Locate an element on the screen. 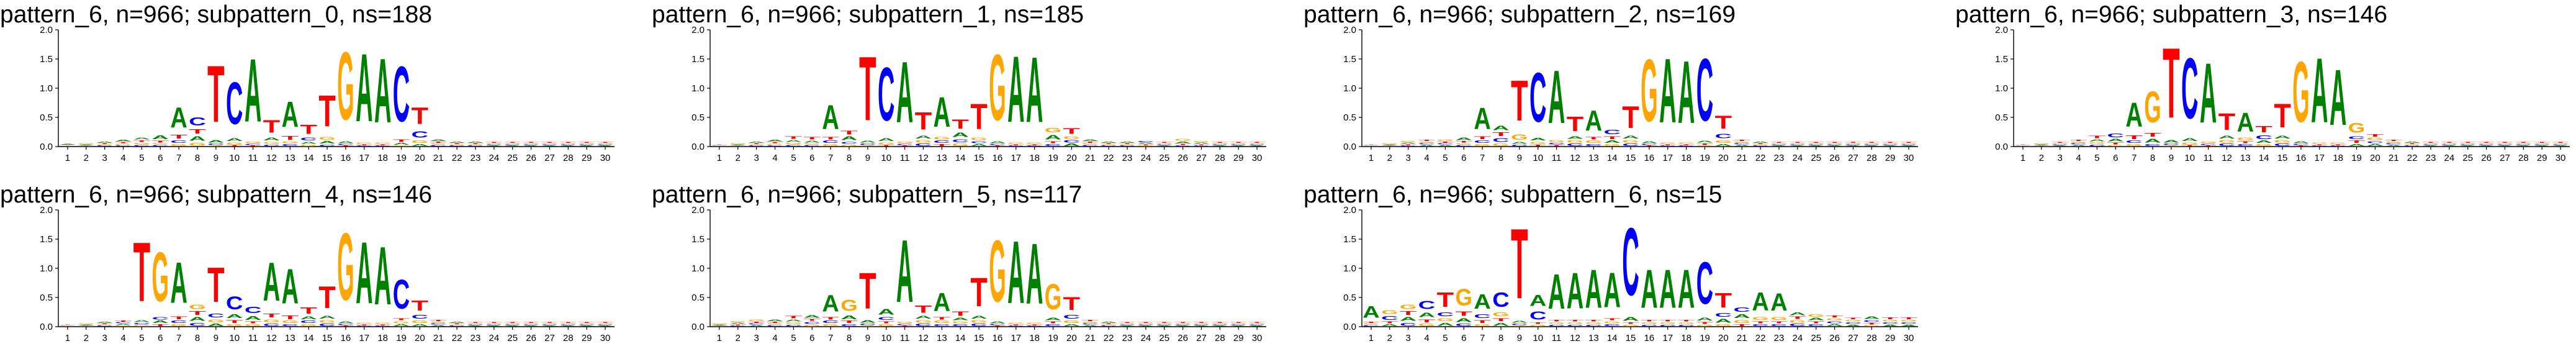  x-tick-label: 12 is located at coordinates (1575, 158).